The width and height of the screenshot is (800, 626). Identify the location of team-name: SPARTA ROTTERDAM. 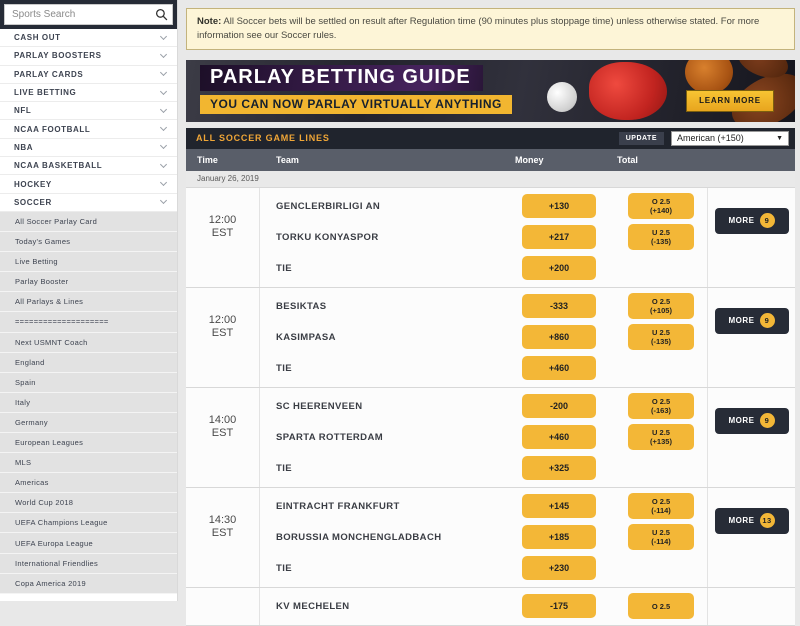
(330, 437).